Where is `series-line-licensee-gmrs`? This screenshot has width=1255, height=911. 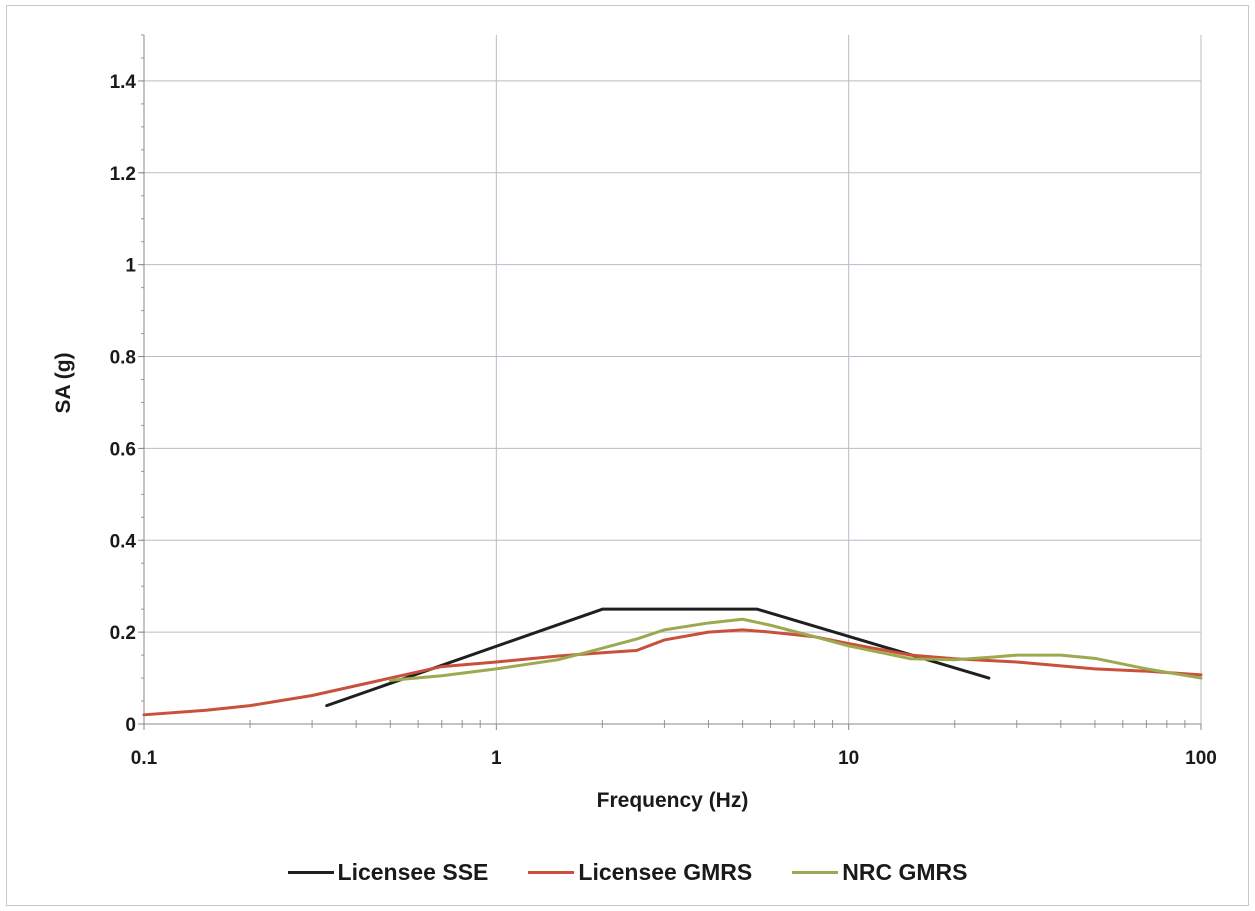 series-line-licensee-gmrs is located at coordinates (672, 672).